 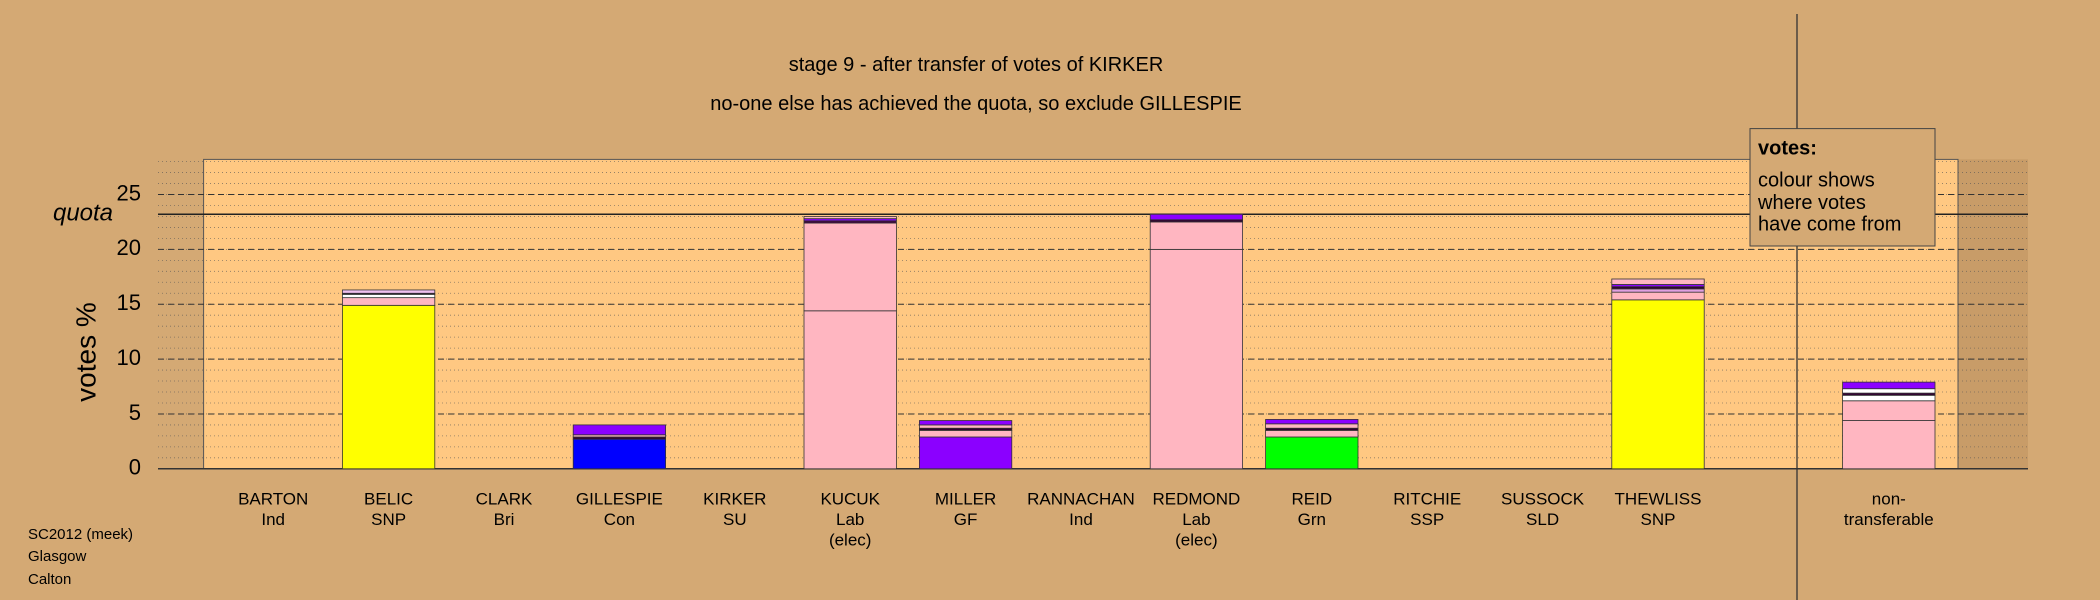 What do you see at coordinates (735, 519) in the screenshot?
I see `x-tick-label: SU` at bounding box center [735, 519].